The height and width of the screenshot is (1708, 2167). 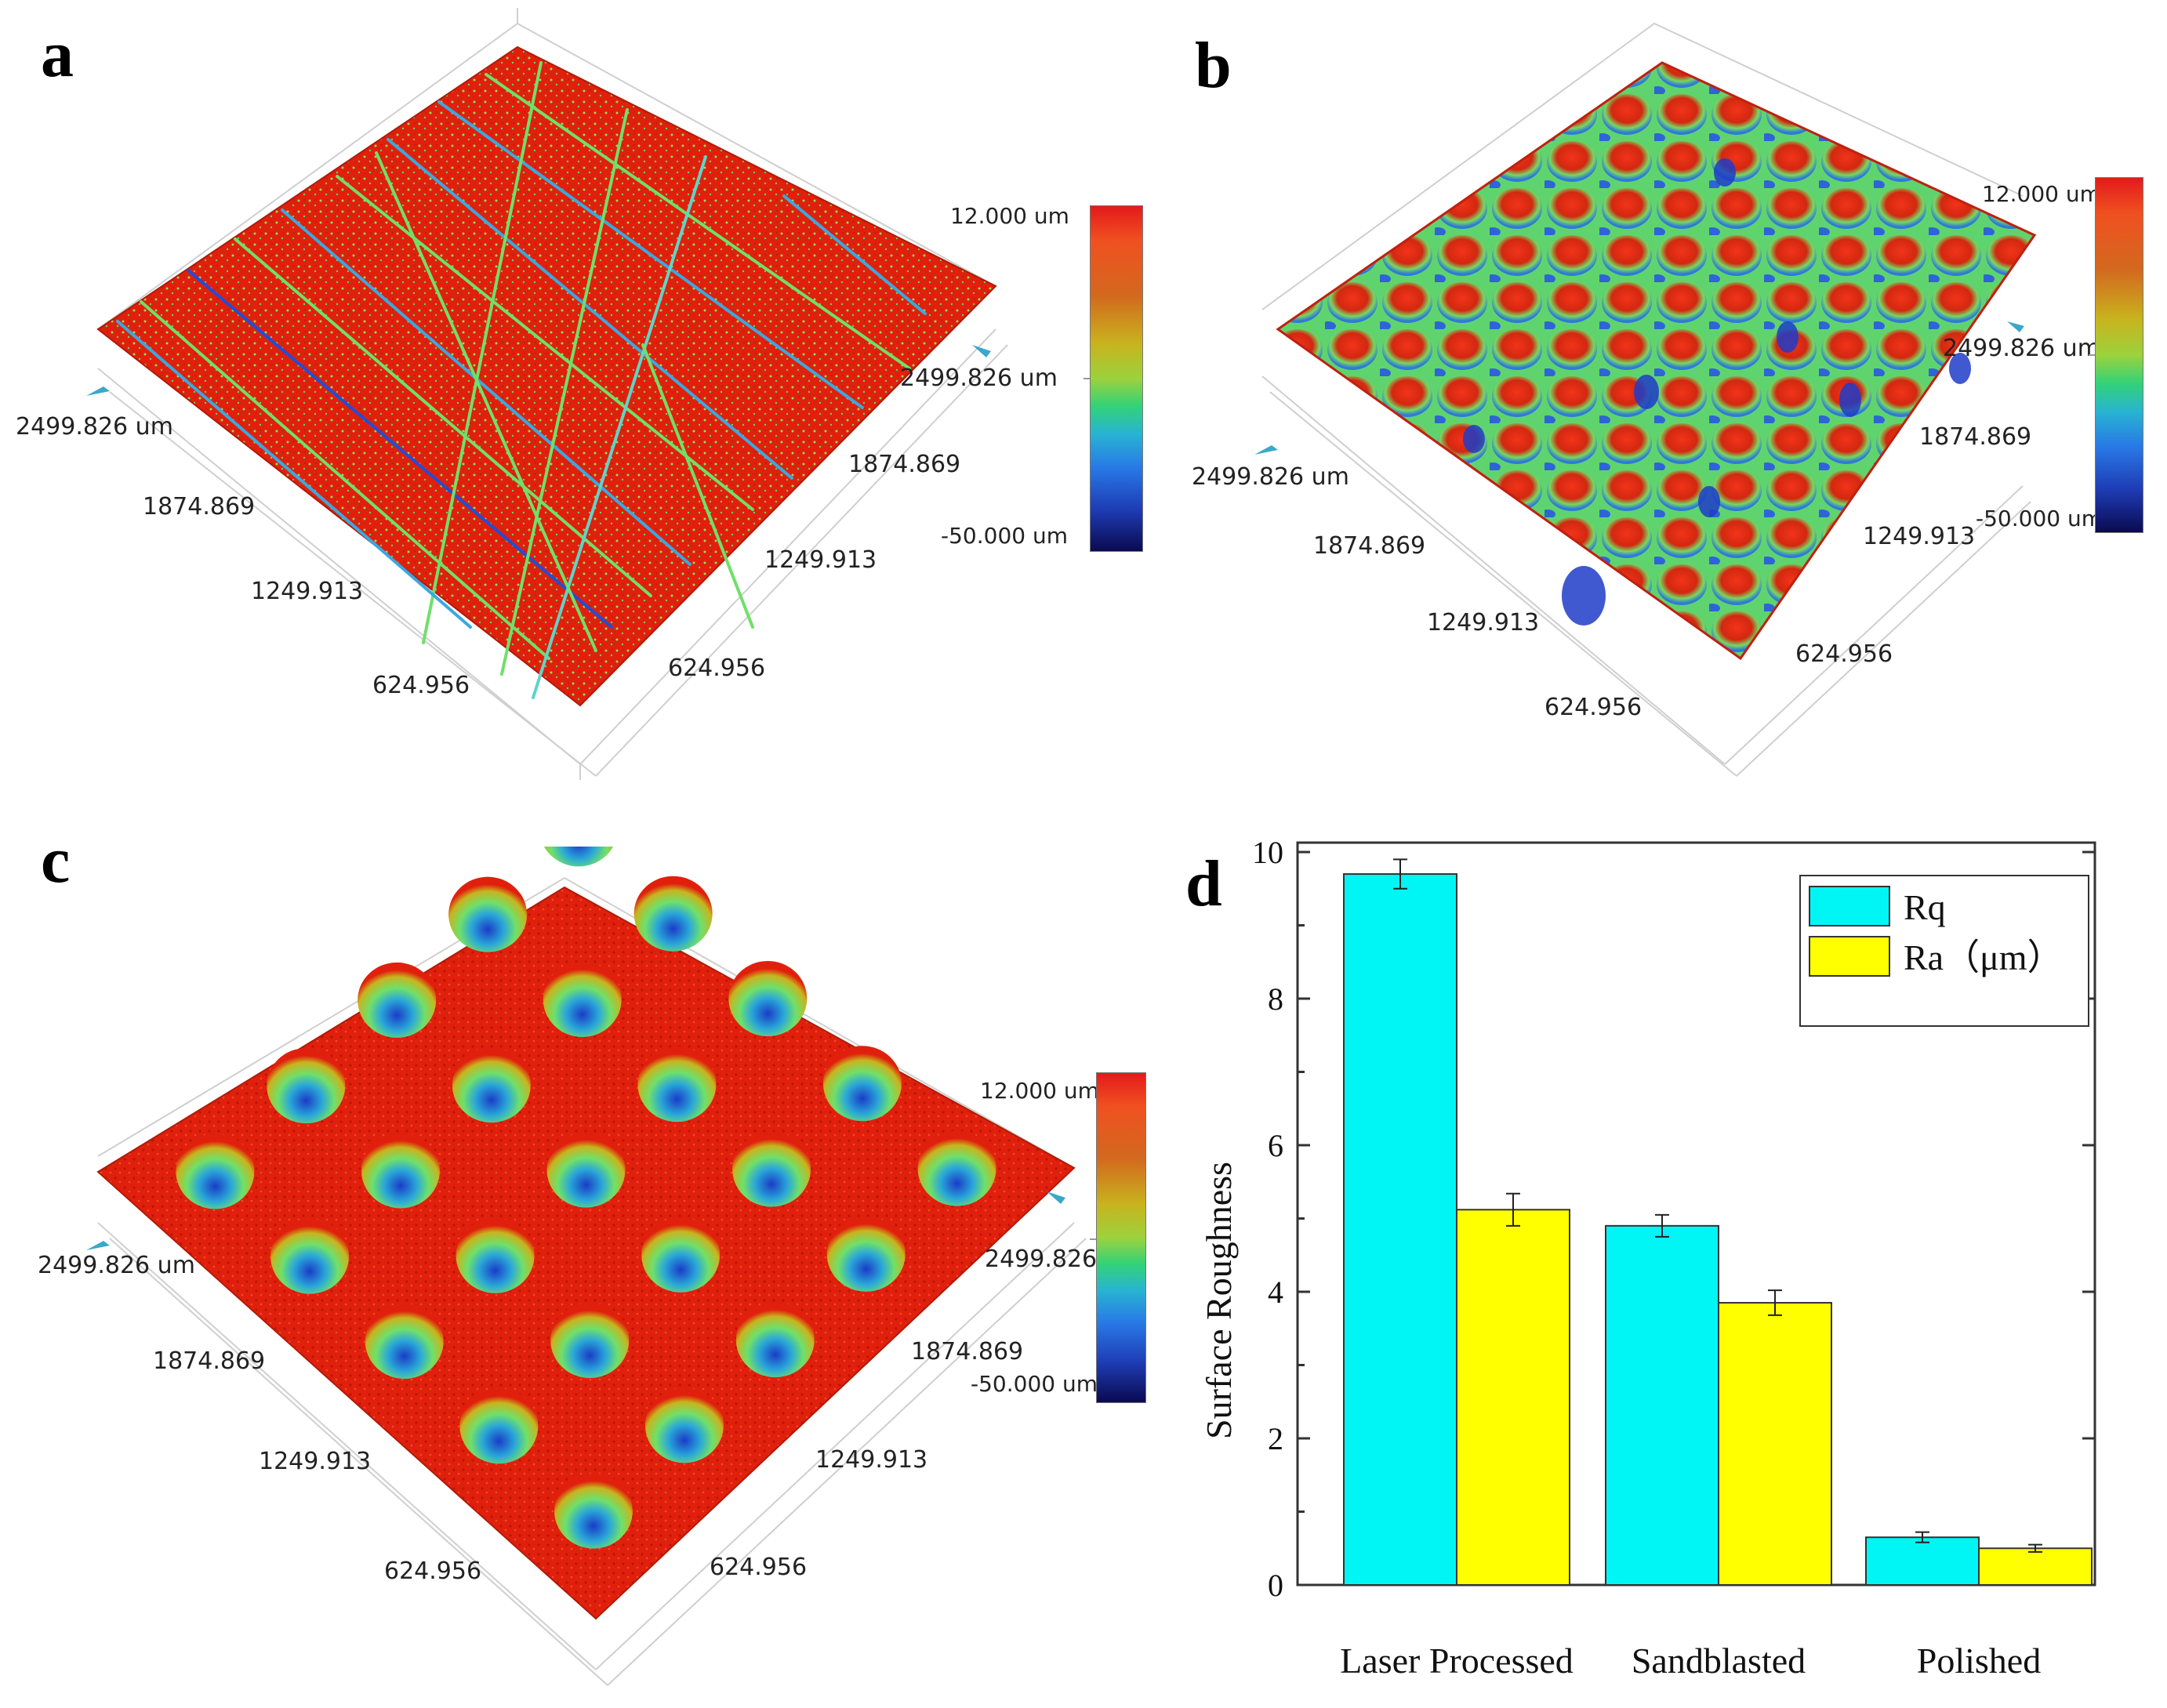 What do you see at coordinates (56, 861) in the screenshot?
I see `panel-label-c: c` at bounding box center [56, 861].